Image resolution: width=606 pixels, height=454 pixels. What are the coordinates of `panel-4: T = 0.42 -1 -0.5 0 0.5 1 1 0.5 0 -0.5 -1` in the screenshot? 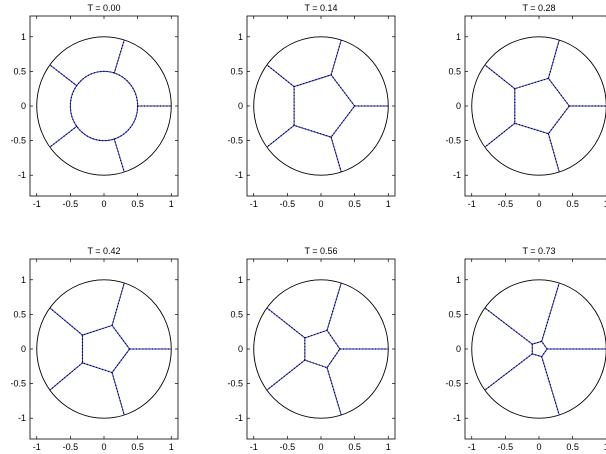 It's located at (94, 349).